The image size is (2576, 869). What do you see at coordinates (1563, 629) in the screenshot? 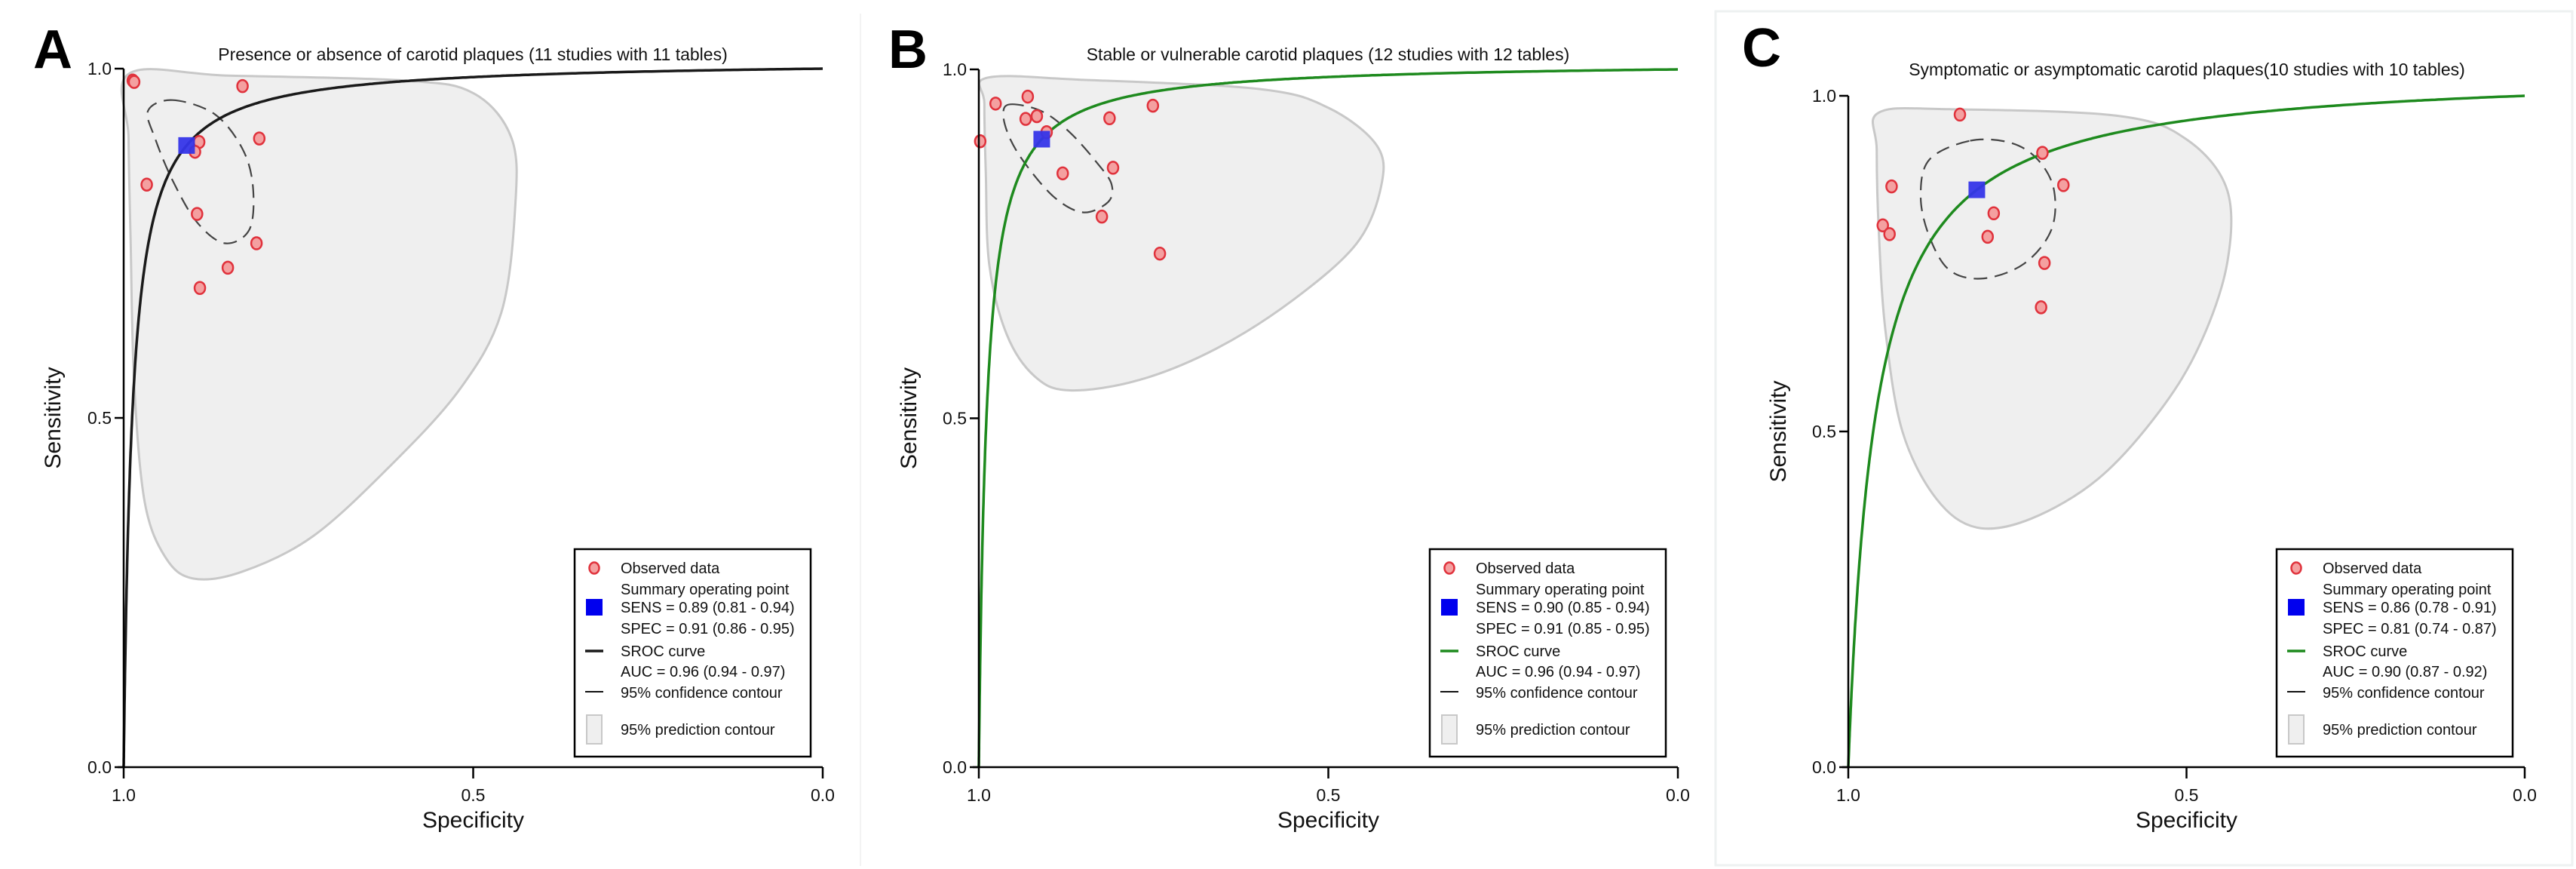
I see `legend-spec-label: SPEC = 0.91 (0.85 - 0.95)` at bounding box center [1563, 629].